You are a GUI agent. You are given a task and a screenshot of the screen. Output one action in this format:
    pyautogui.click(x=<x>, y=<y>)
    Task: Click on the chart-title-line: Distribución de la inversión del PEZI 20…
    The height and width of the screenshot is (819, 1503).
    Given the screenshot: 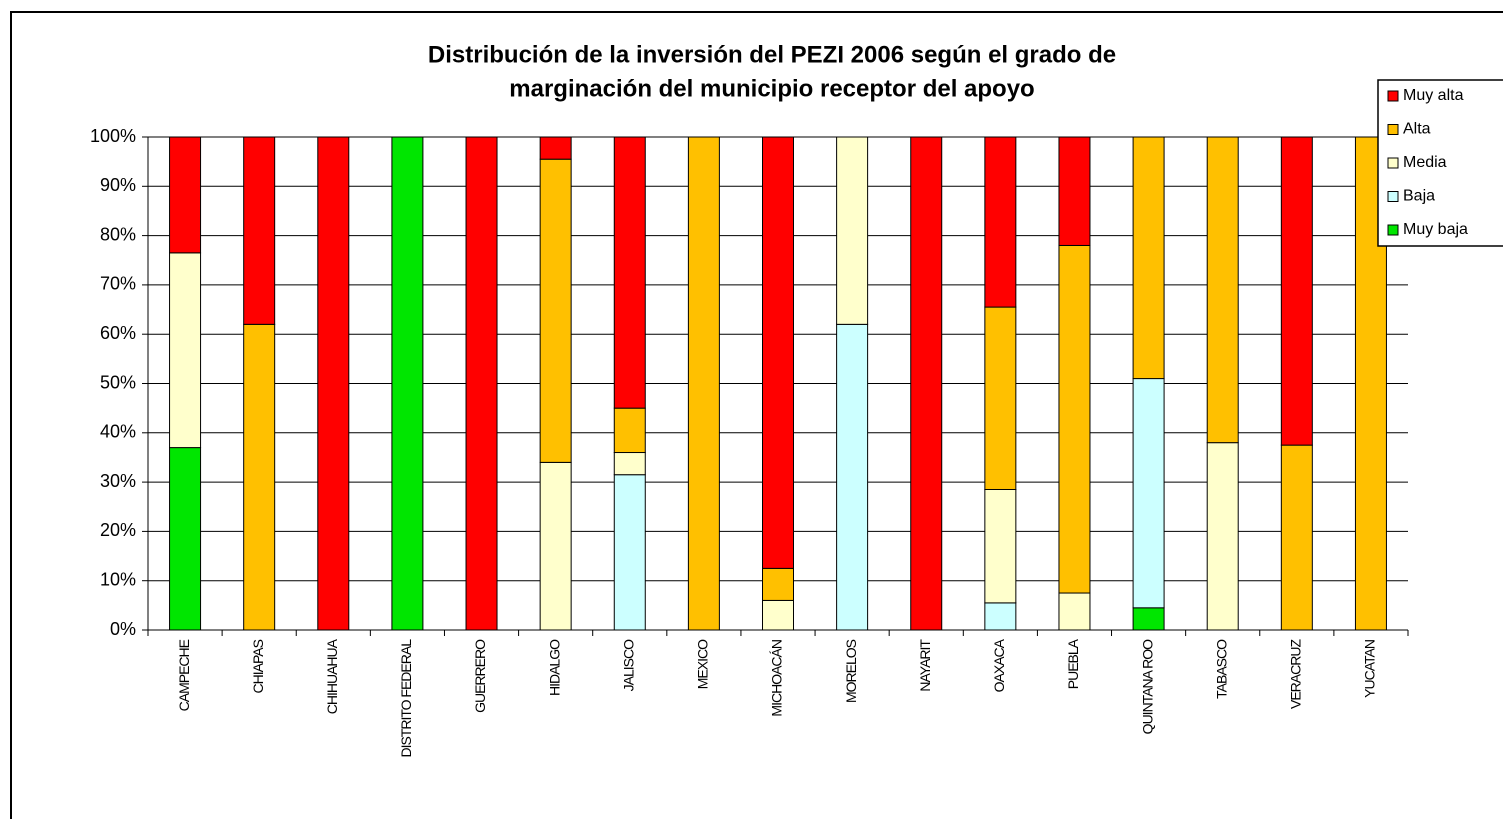 What is the action you would take?
    pyautogui.click(x=772, y=54)
    